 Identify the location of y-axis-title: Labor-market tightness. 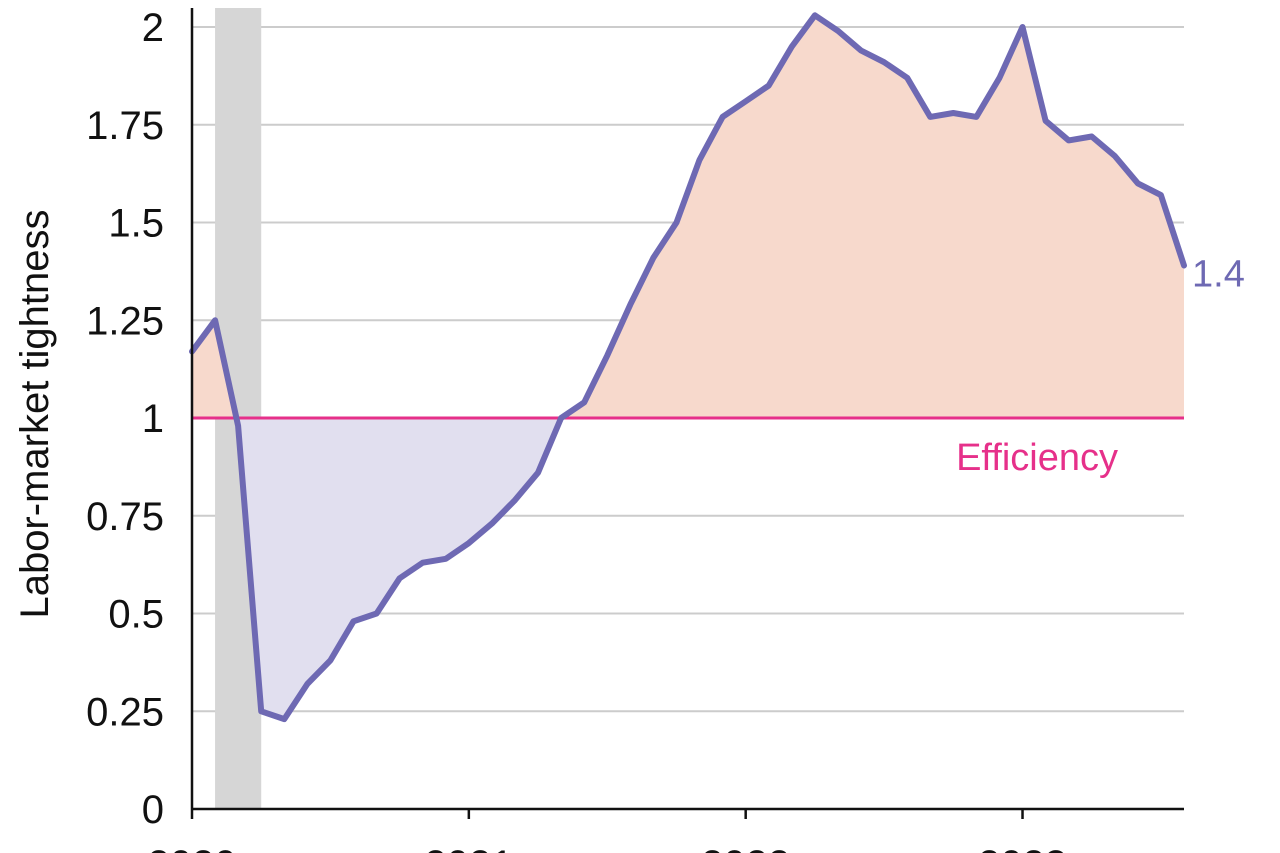
(35, 413).